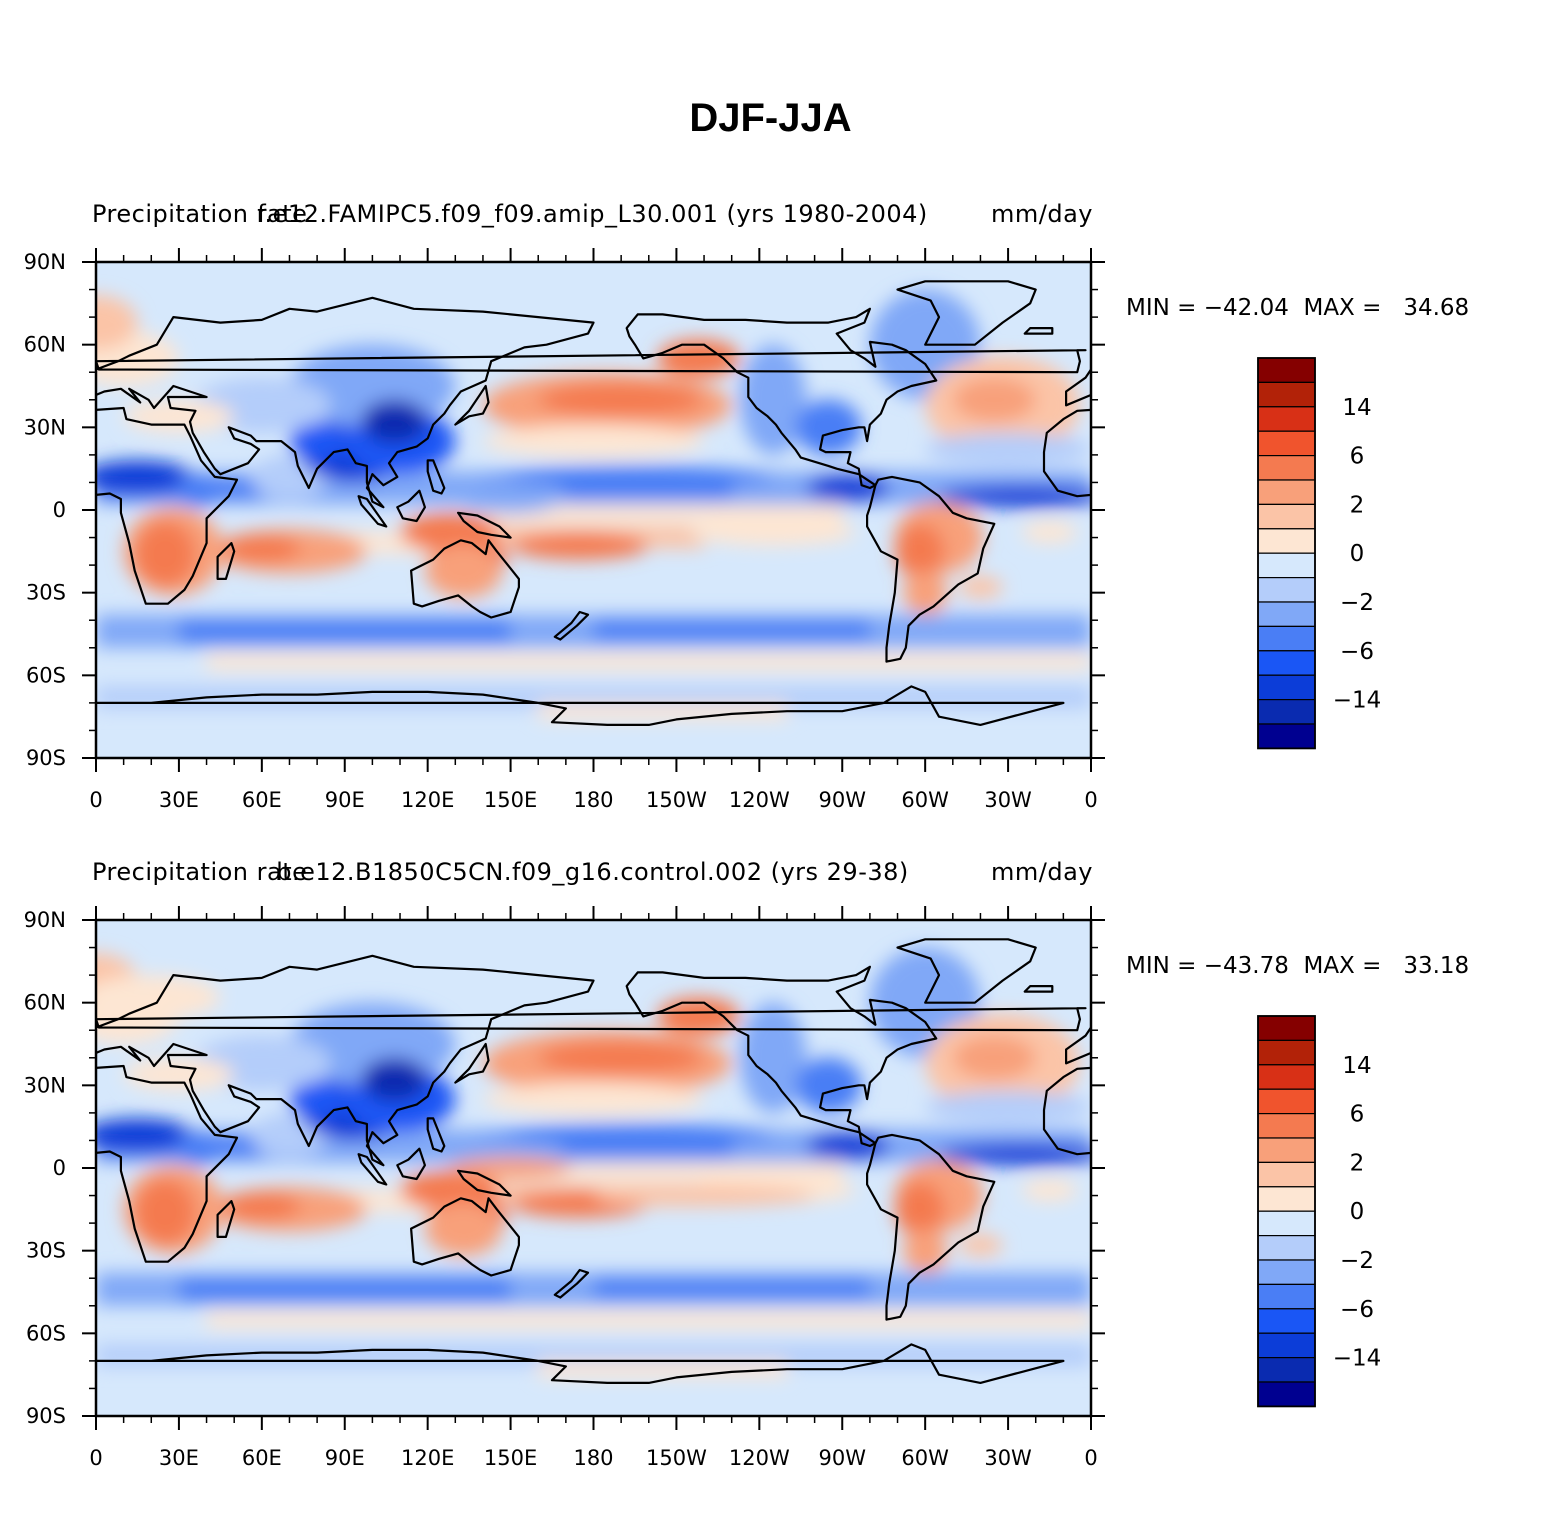  Describe the element at coordinates (427, 1458) in the screenshot. I see `lon-tick-label: 120E` at that location.